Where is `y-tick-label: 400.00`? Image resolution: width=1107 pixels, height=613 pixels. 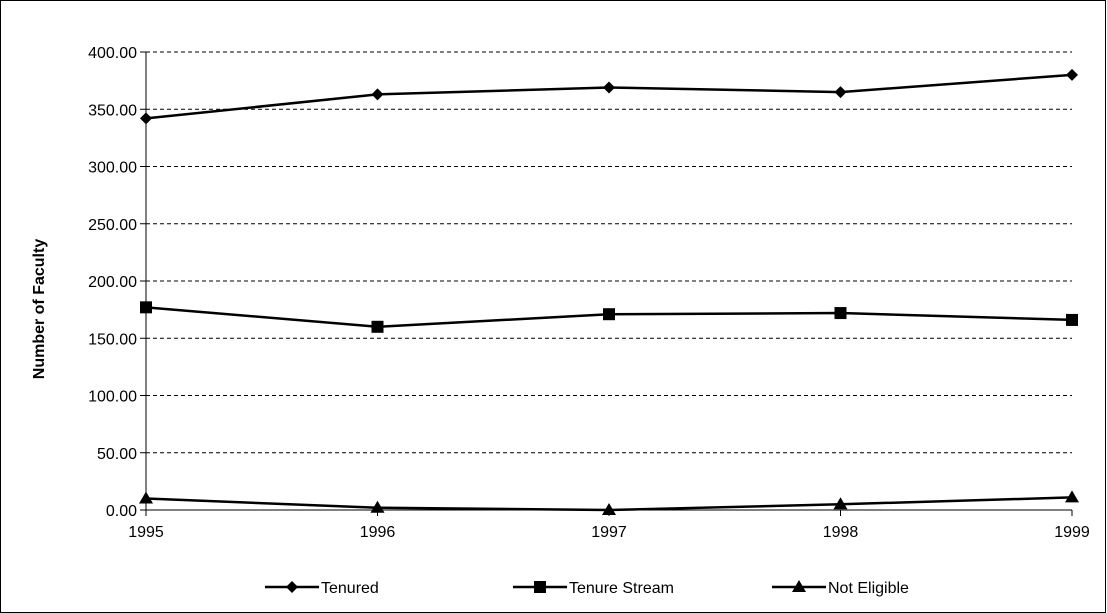
y-tick-label: 400.00 is located at coordinates (112, 53).